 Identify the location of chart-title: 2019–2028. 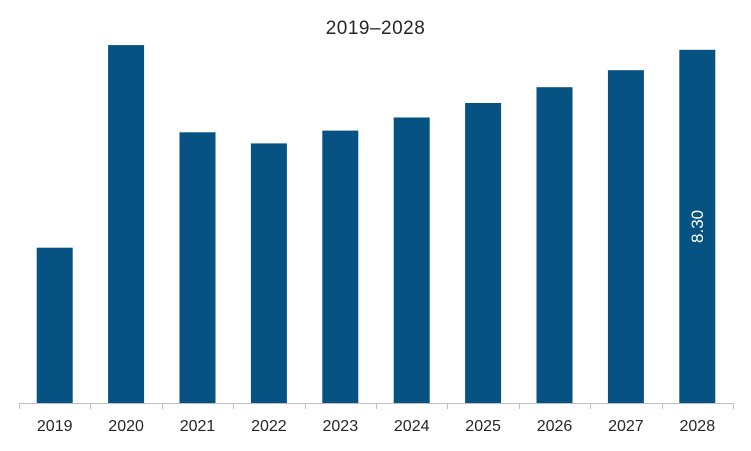
(375, 28).